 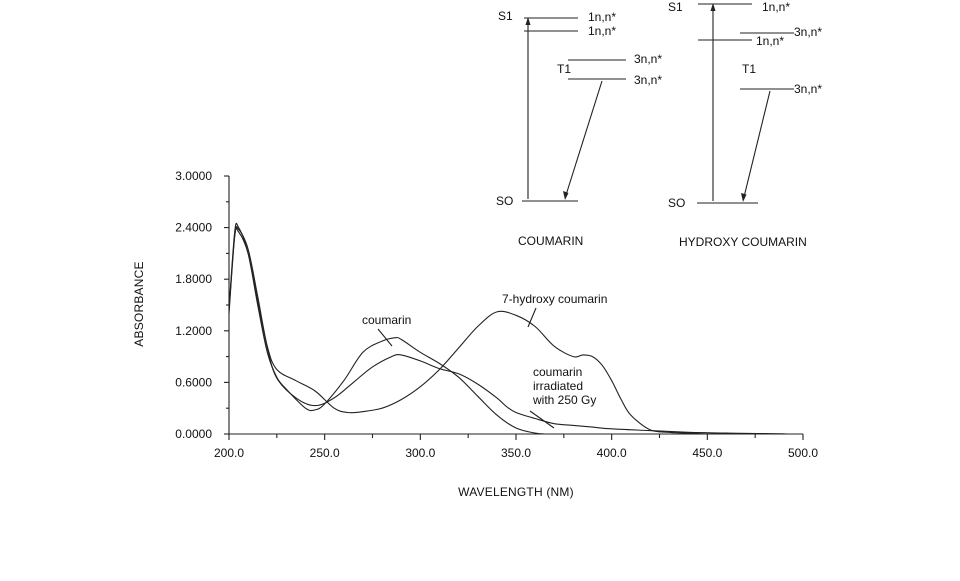 I want to click on annotation-irradiated-coumarin: with 250 Gy, so click(x=564, y=400).